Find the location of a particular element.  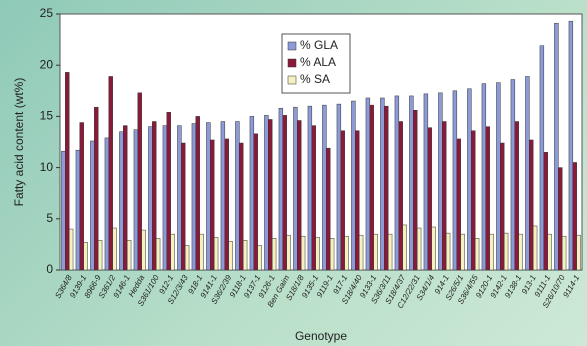

y-tick-label: 25 is located at coordinates (47, 13).